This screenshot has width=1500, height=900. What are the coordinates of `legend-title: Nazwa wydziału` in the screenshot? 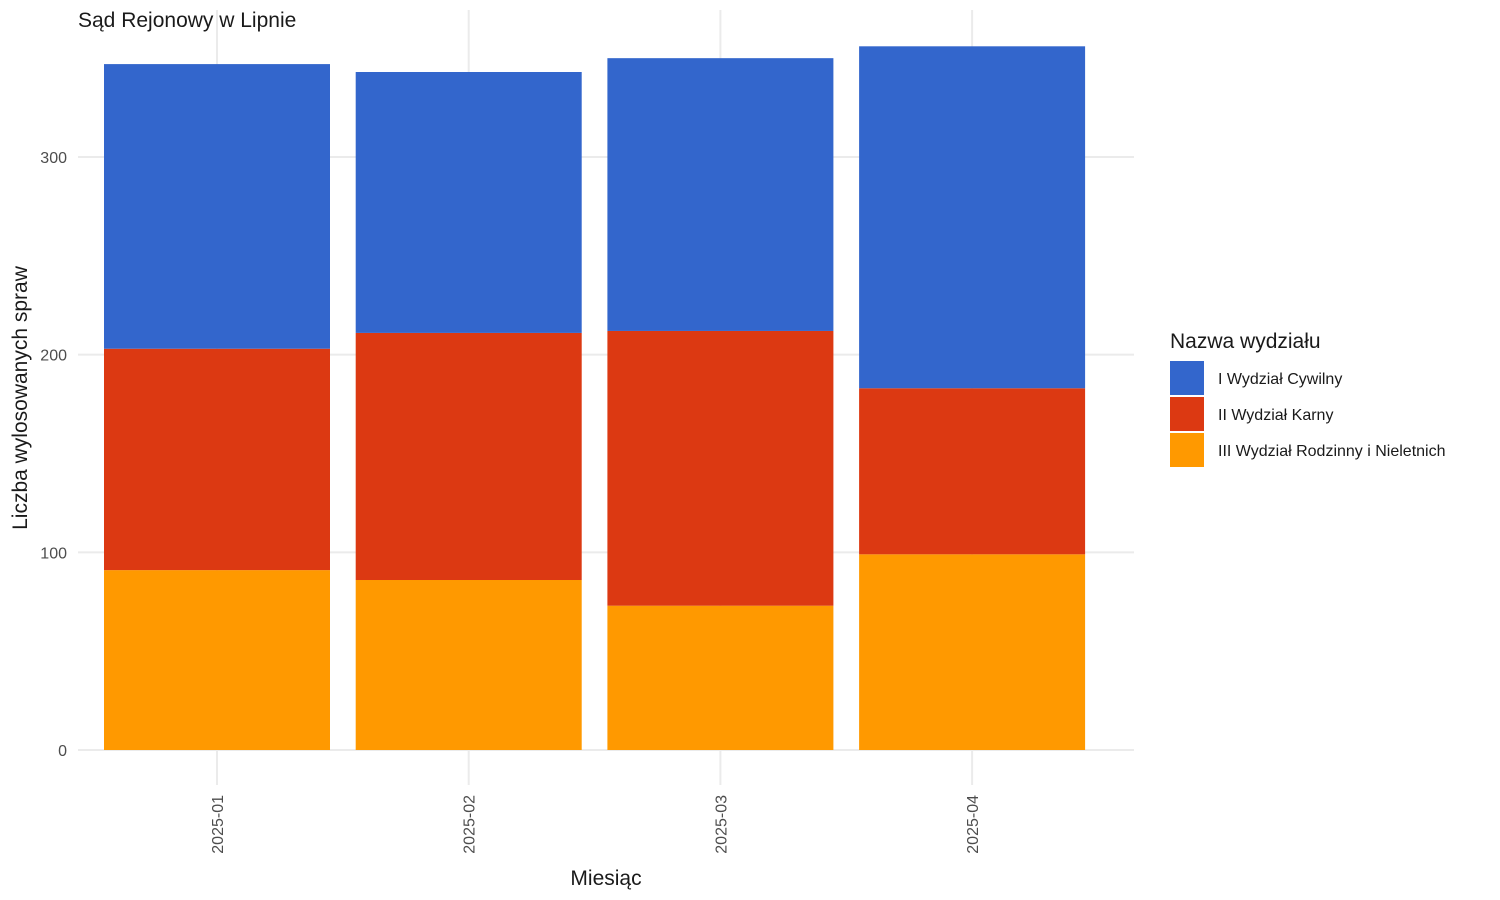 It's located at (1245, 341).